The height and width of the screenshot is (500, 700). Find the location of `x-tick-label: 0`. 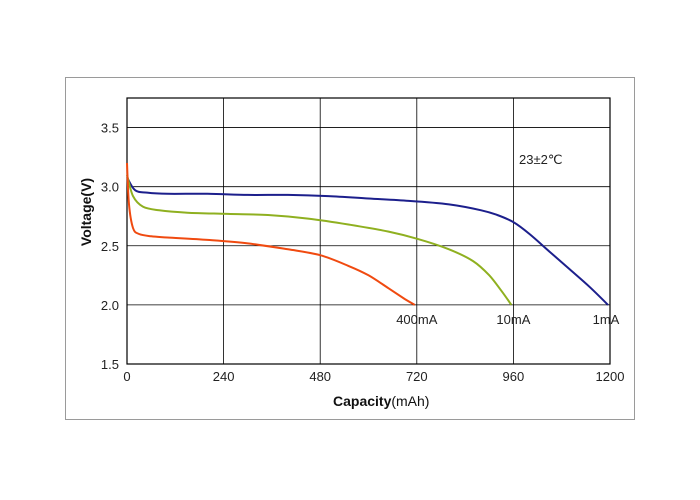

x-tick-label: 0 is located at coordinates (126, 376).